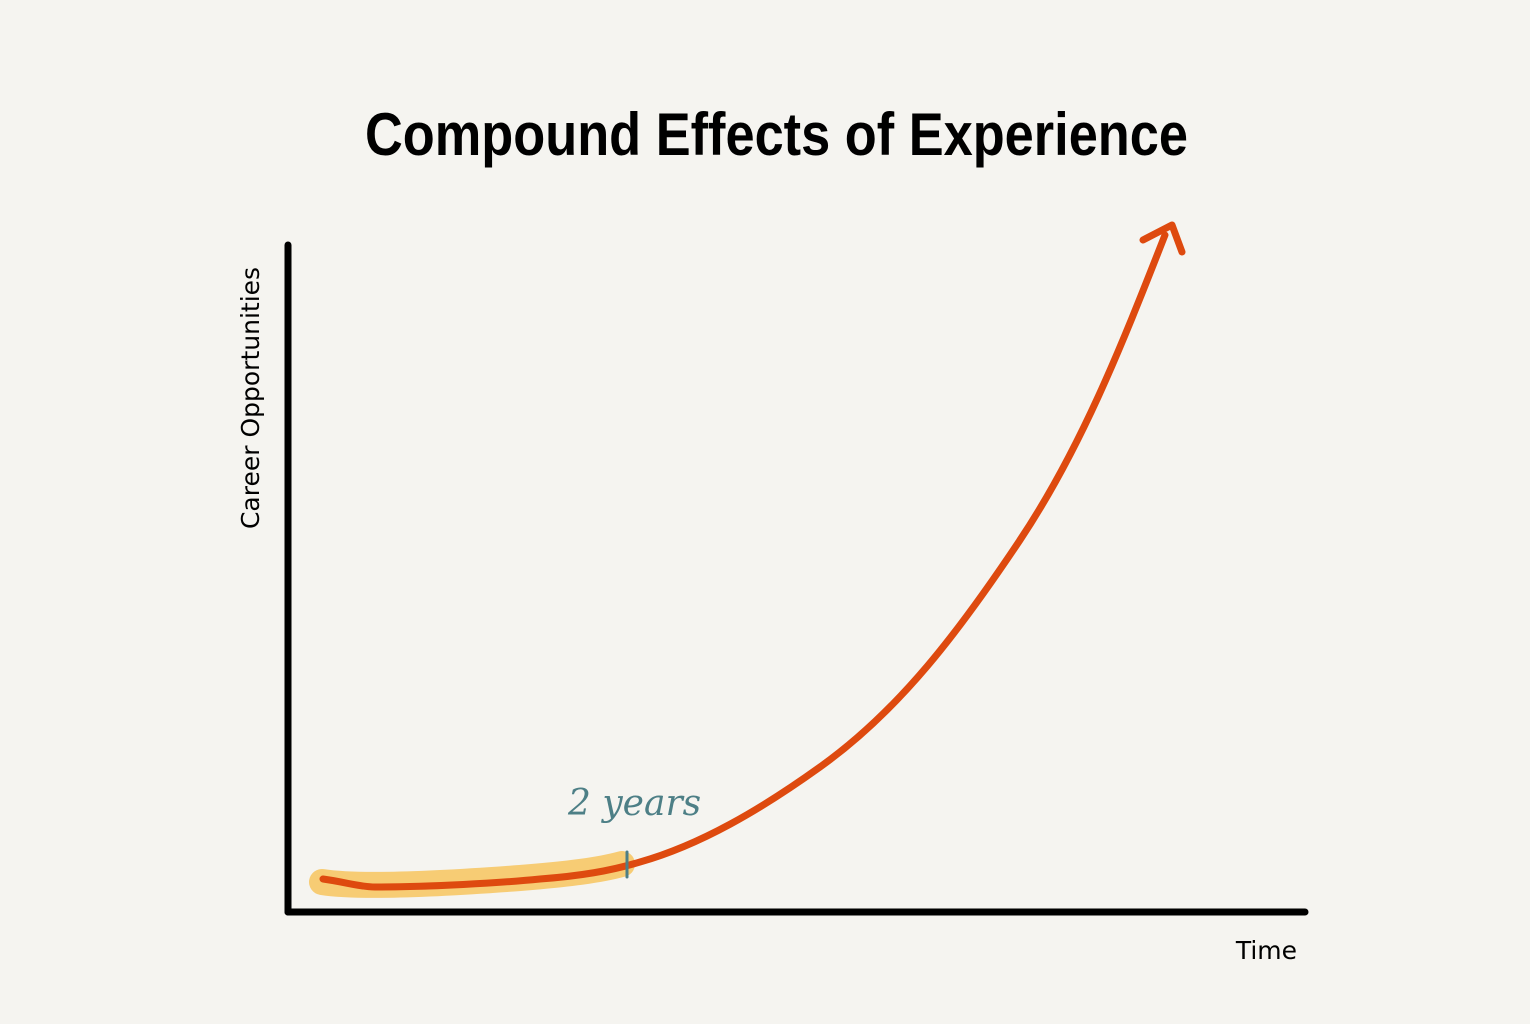  I want to click on two-years-annotation: 2 years, so click(634, 803).